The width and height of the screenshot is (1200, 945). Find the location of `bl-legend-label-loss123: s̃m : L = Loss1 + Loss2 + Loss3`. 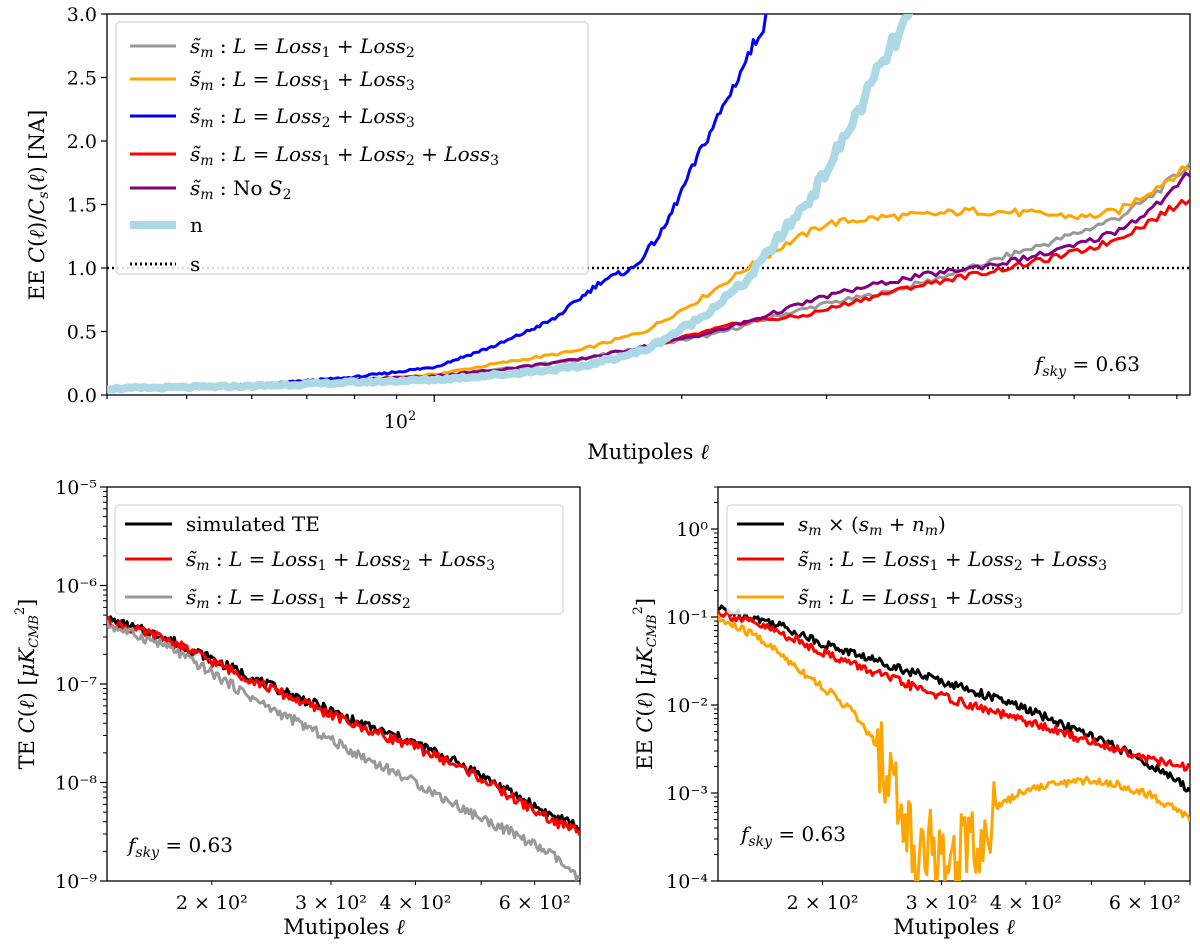

bl-legend-label-loss123: s̃m : L = Loss1 + Loss2 + Loss3 is located at coordinates (340, 560).